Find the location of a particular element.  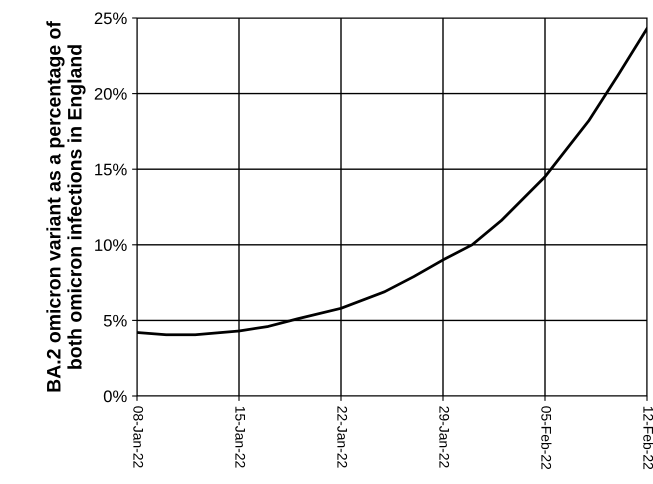

x-tick-label: 08-Jan-22 is located at coordinates (138, 437).